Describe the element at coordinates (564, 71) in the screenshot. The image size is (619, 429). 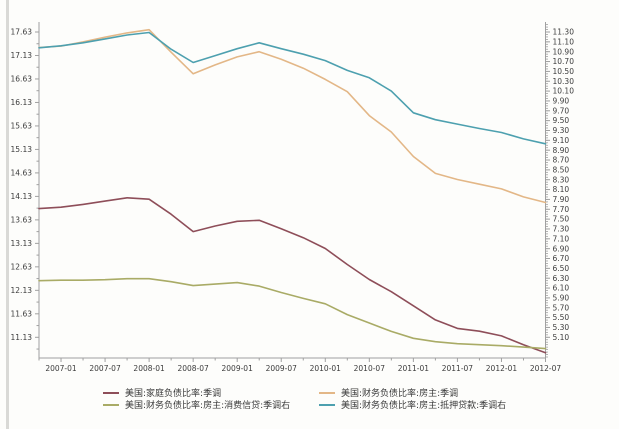
I see `right-axis-tick-label: 10.50` at that location.